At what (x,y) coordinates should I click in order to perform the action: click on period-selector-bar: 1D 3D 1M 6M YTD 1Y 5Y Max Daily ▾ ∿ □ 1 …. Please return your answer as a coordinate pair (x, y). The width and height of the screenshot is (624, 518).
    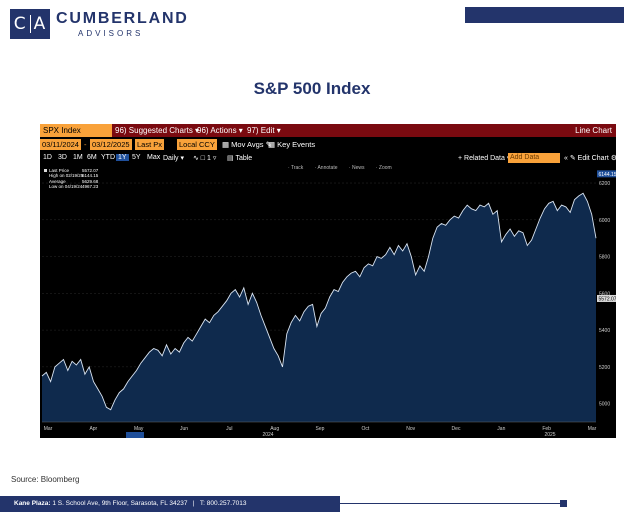
    Looking at the image, I should click on (328, 158).